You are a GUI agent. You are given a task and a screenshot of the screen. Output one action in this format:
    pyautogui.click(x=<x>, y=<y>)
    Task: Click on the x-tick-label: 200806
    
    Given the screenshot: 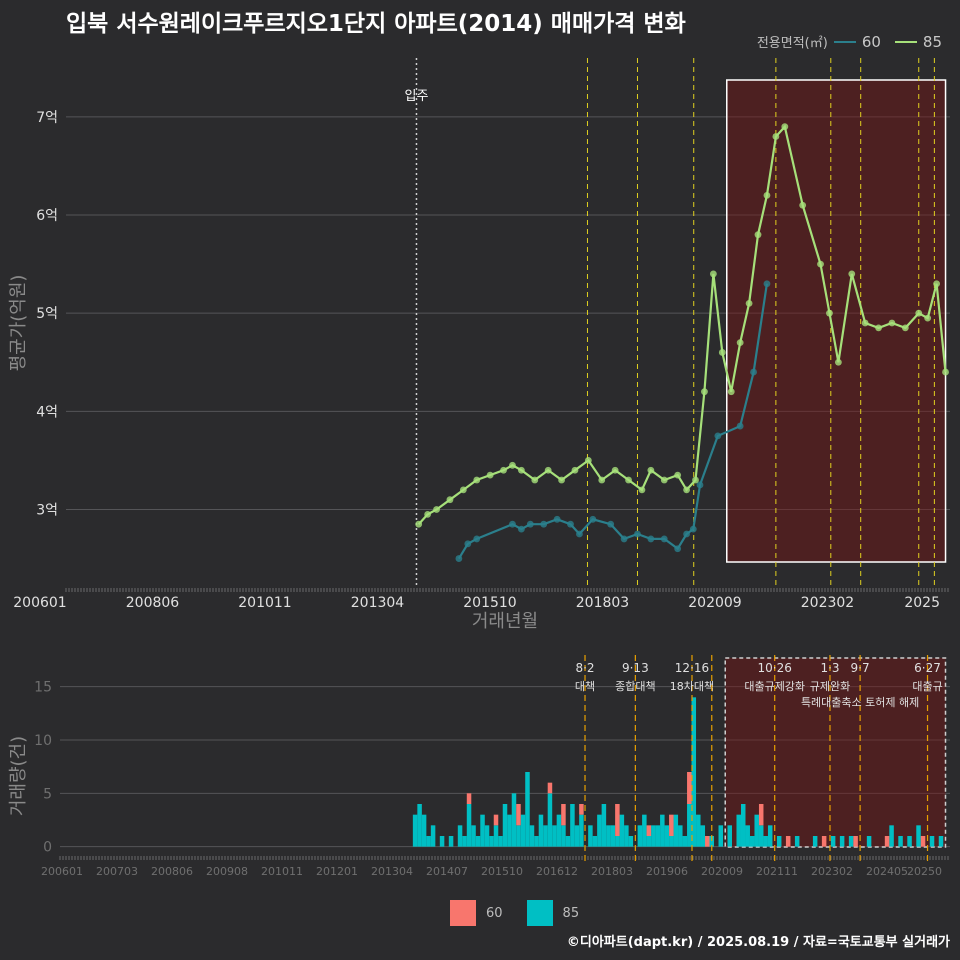 What is the action you would take?
    pyautogui.click(x=172, y=871)
    